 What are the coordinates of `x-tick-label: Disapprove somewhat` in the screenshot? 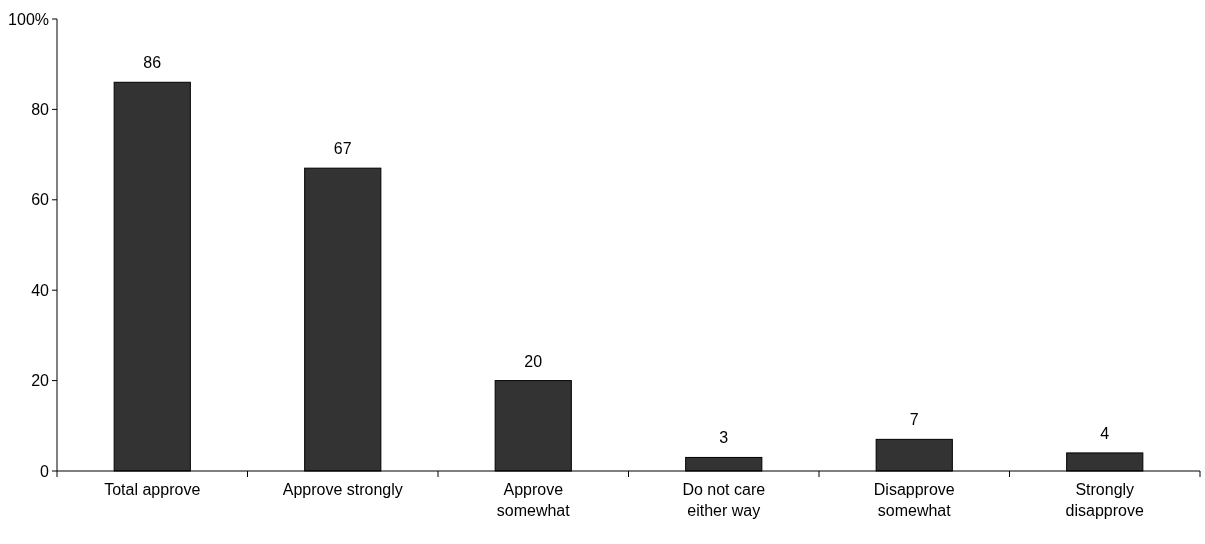 It's located at (914, 500).